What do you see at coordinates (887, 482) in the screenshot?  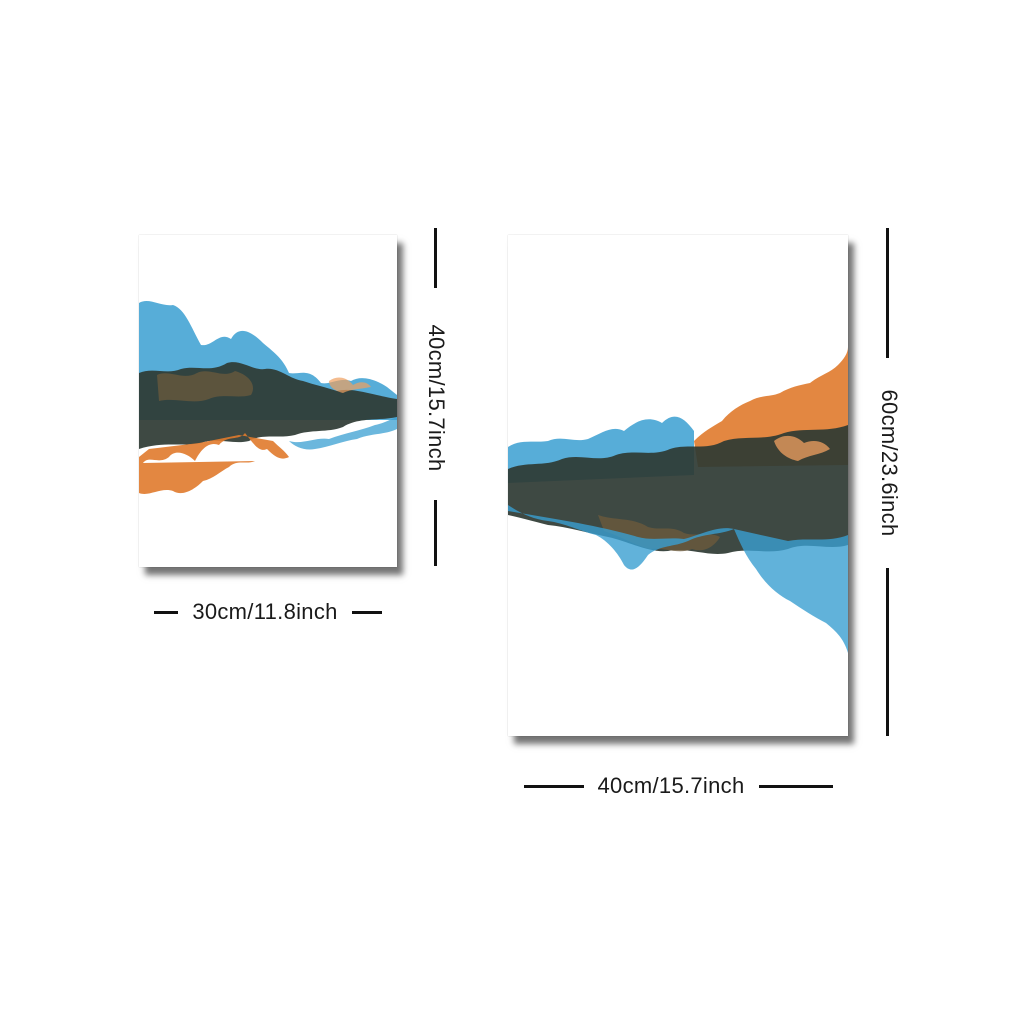 I see `large-height-dimension` at bounding box center [887, 482].